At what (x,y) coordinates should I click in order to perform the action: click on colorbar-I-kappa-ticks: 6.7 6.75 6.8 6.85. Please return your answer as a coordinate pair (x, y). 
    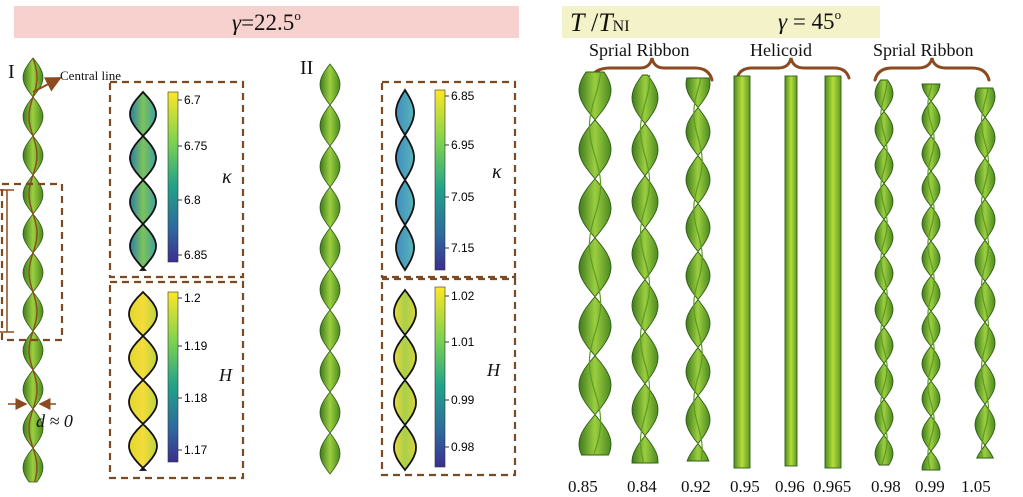
    Looking at the image, I should click on (193, 177).